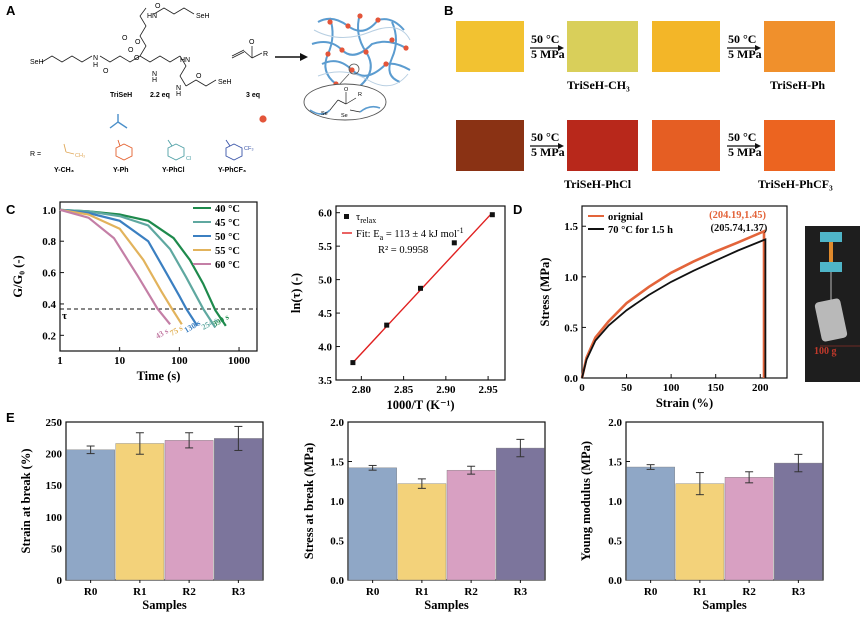 This screenshot has height=629, width=865. Describe the element at coordinates (80, 156) in the screenshot. I see `r-ch3-sub: CH₃` at that location.